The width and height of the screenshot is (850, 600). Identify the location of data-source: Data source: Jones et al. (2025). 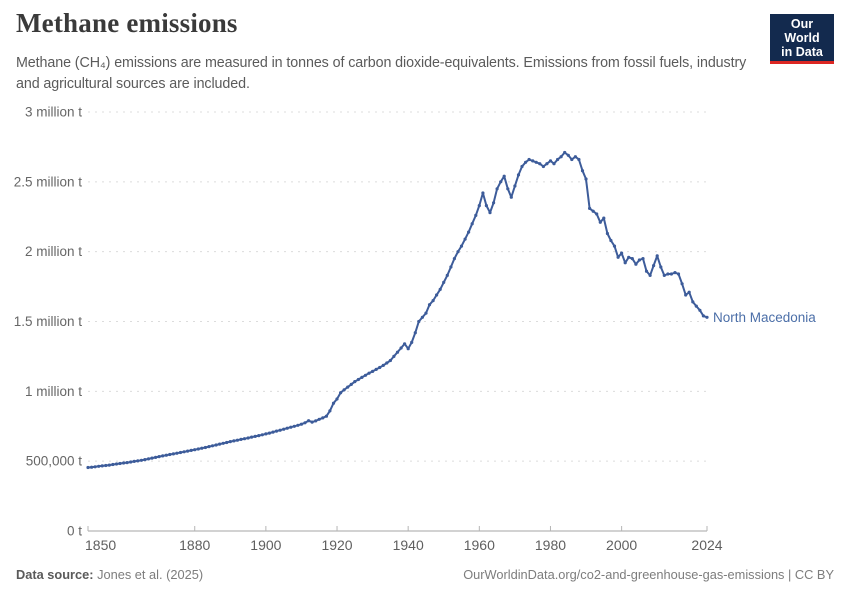
(109, 574).